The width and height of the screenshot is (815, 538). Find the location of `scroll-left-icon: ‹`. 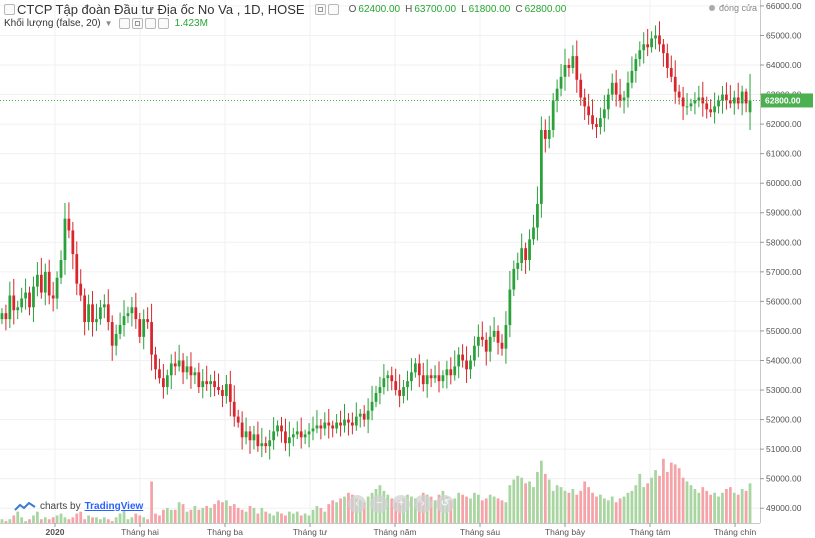

scroll-left-icon: ‹ is located at coordinates (357, 504).